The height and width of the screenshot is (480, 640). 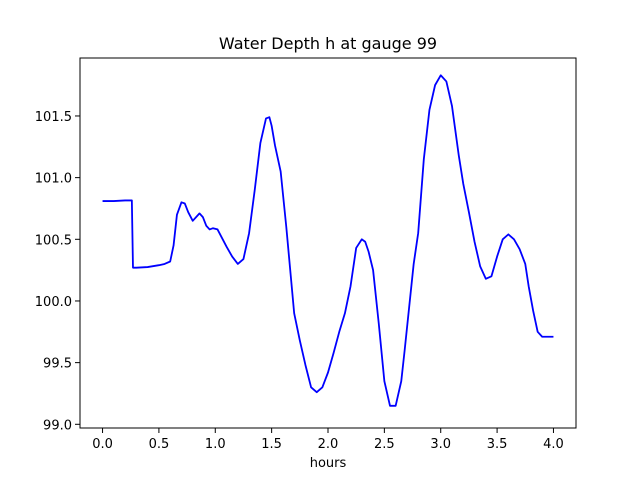 What do you see at coordinates (159, 444) in the screenshot?
I see `x-tick-label: 0.5` at bounding box center [159, 444].